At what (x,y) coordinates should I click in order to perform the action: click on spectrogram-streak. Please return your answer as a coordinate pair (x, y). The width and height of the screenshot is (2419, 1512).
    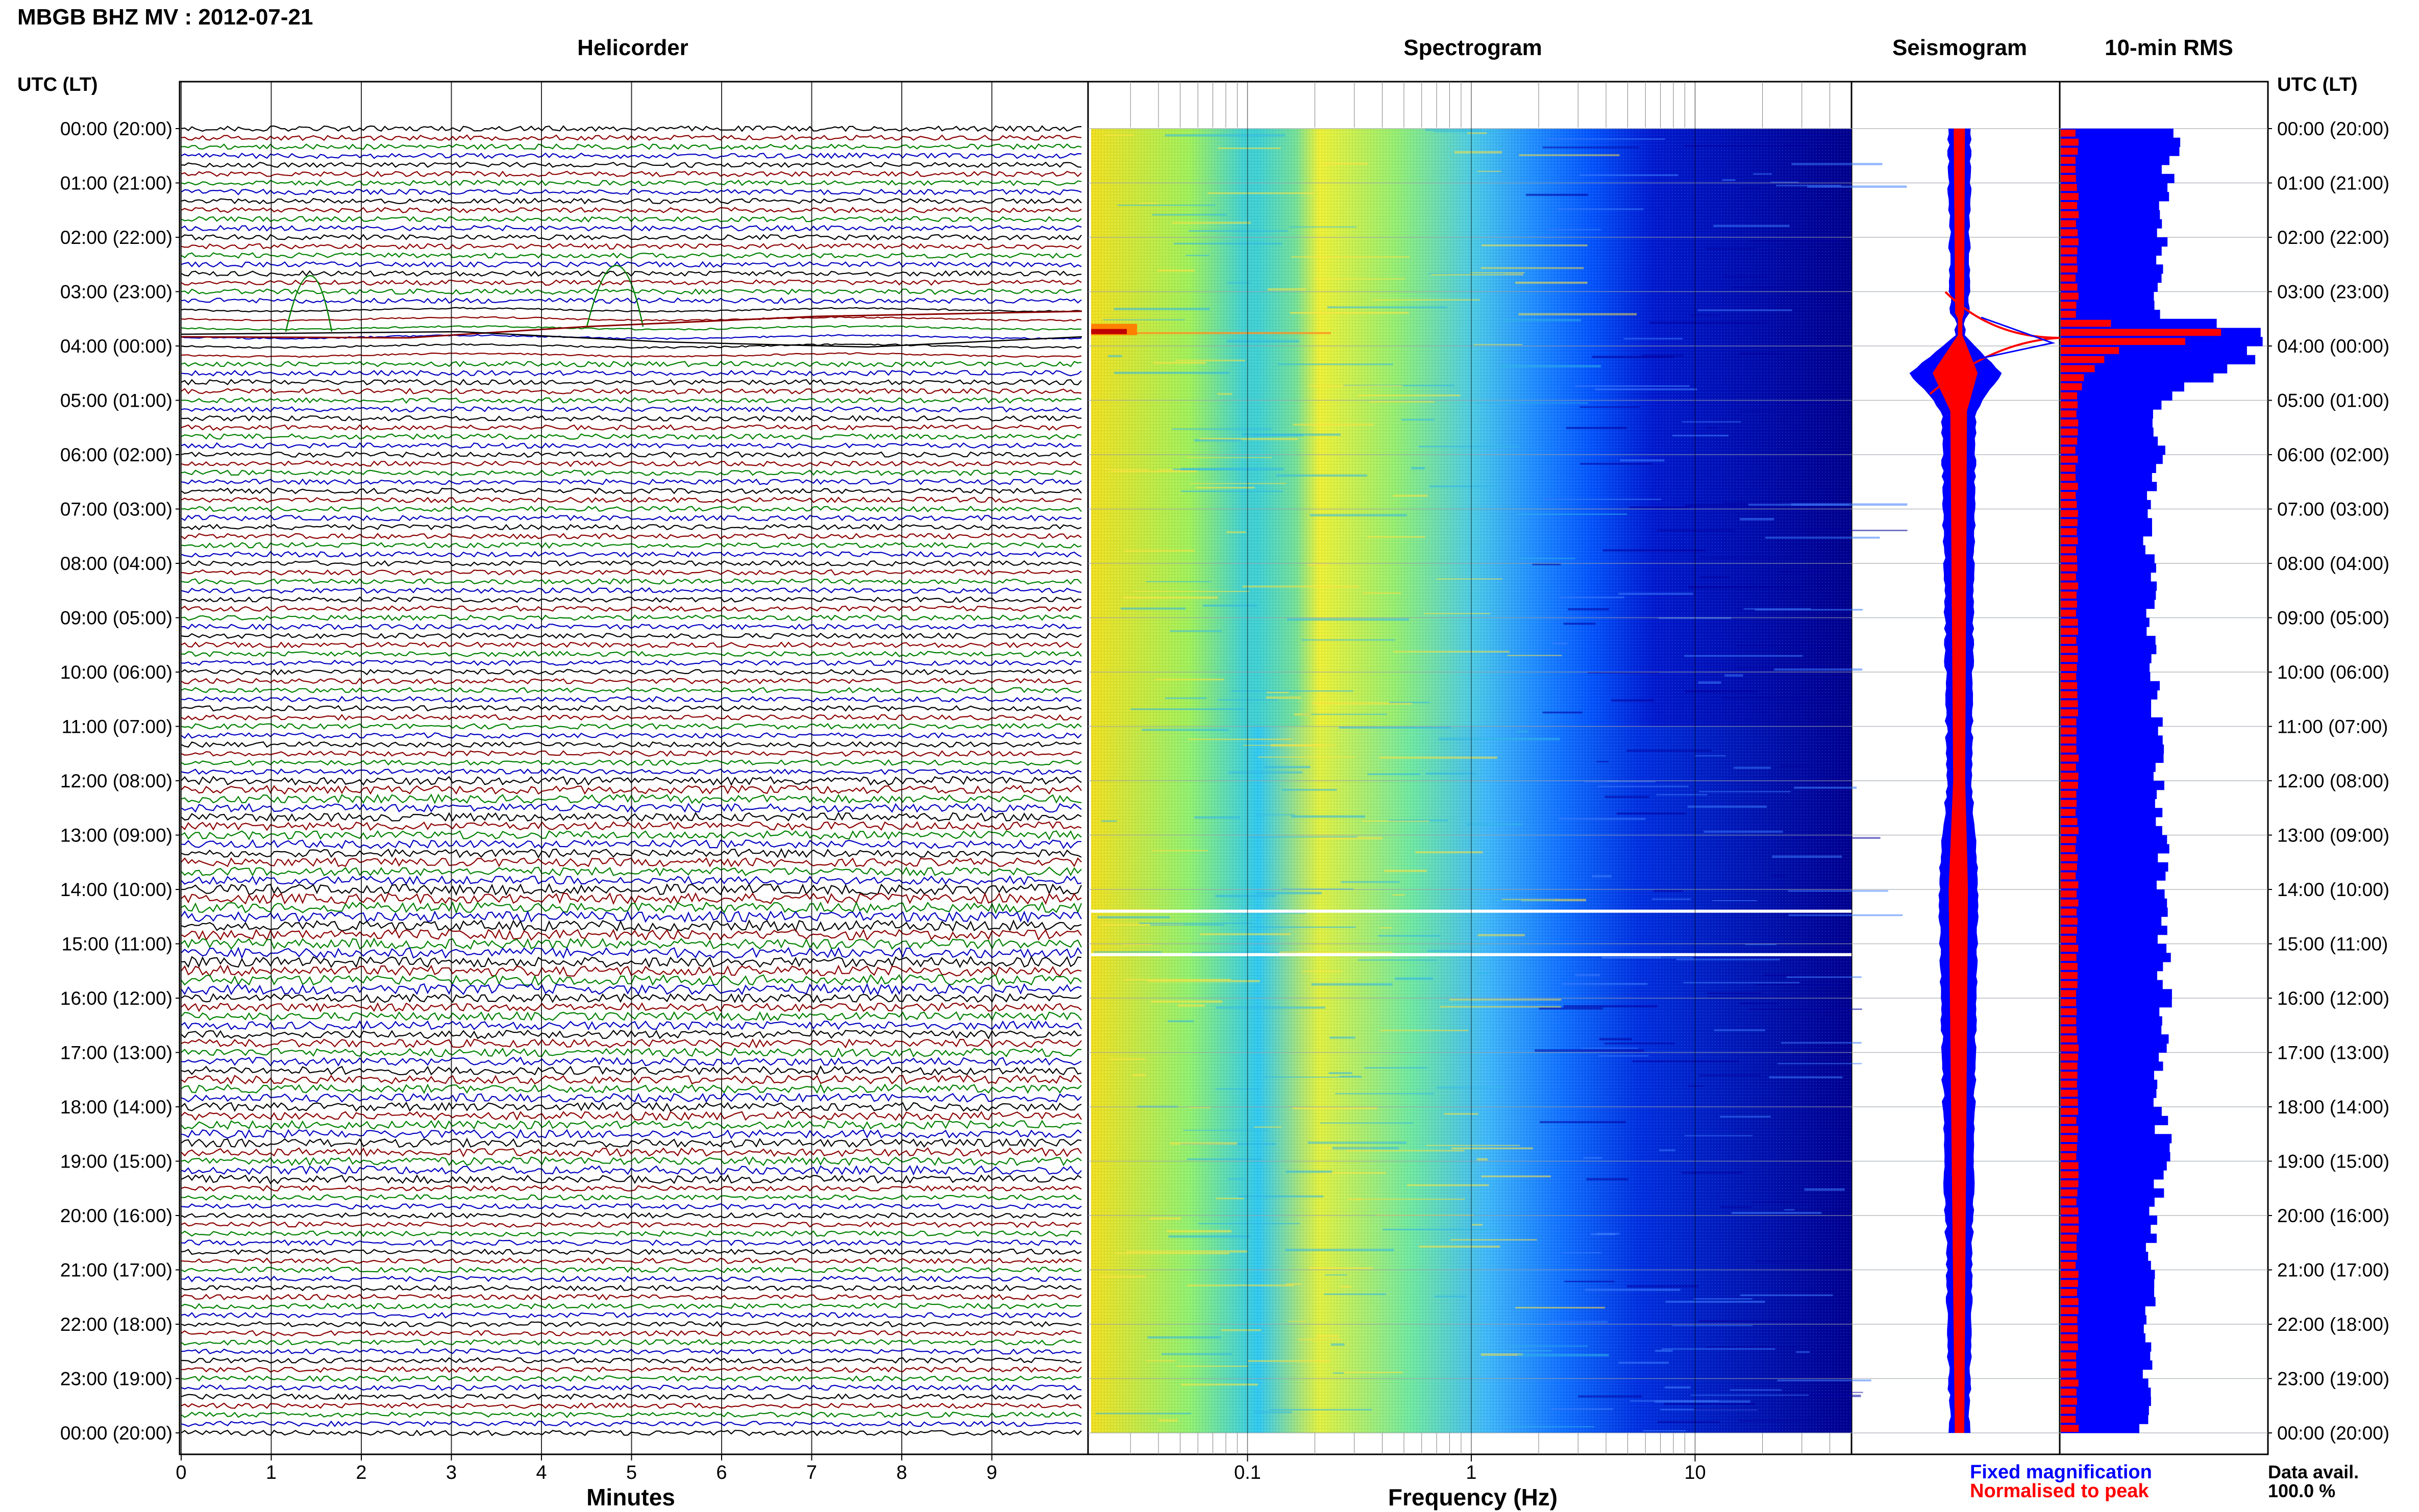
    Looking at the image, I should click on (1853, 530).